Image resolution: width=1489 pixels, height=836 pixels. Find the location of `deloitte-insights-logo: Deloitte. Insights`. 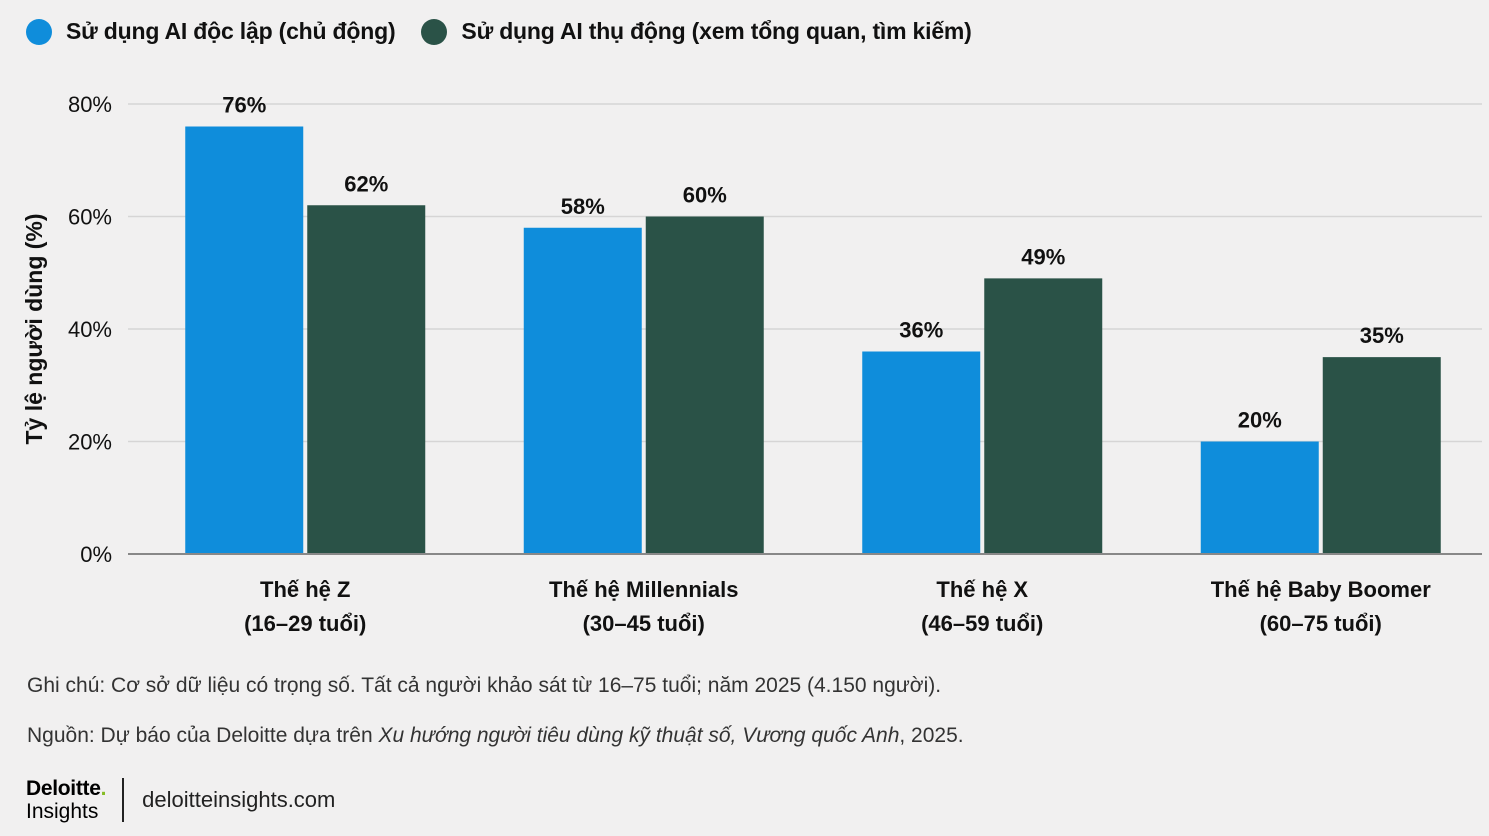

deloitte-insights-logo: Deloitte. Insights is located at coordinates (66, 800).